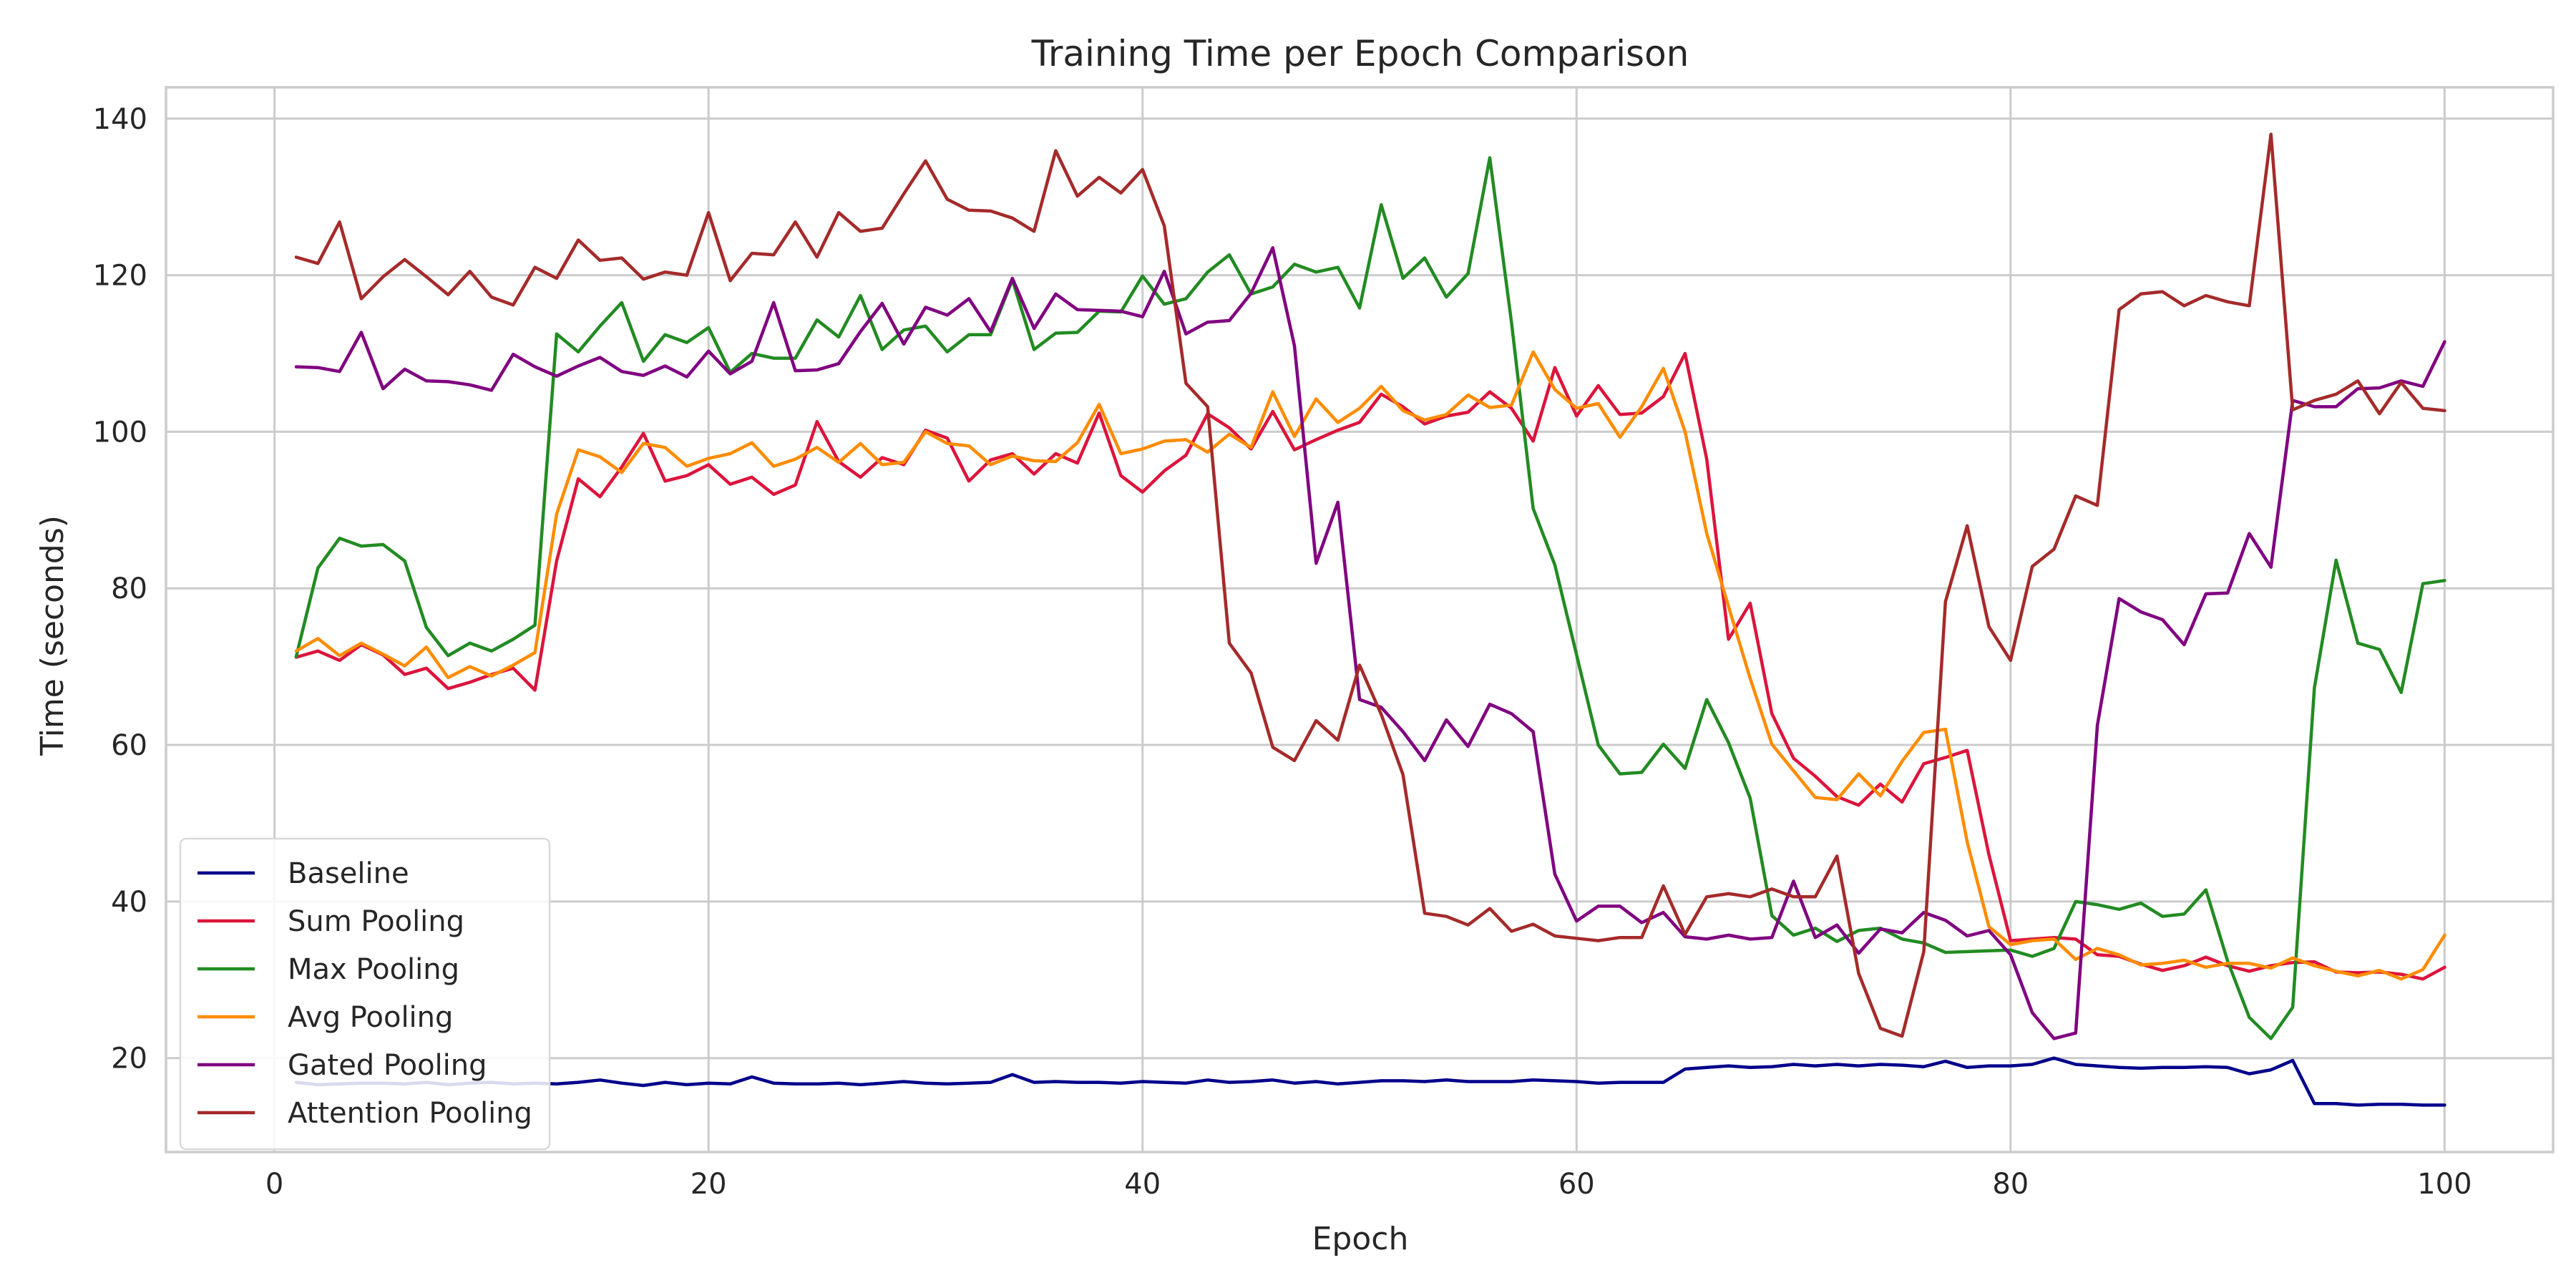 The height and width of the screenshot is (1288, 2576). Describe the element at coordinates (129, 745) in the screenshot. I see `y-tick-label: 60` at that location.